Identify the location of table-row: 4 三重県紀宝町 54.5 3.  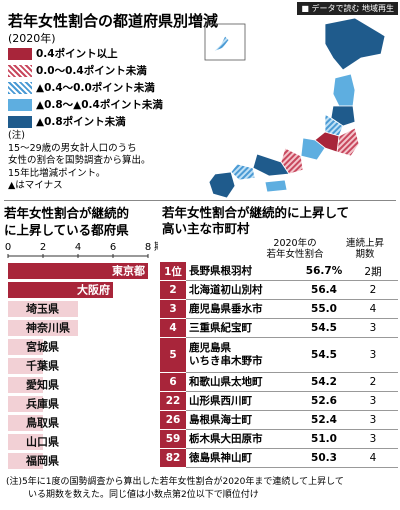
(279, 328).